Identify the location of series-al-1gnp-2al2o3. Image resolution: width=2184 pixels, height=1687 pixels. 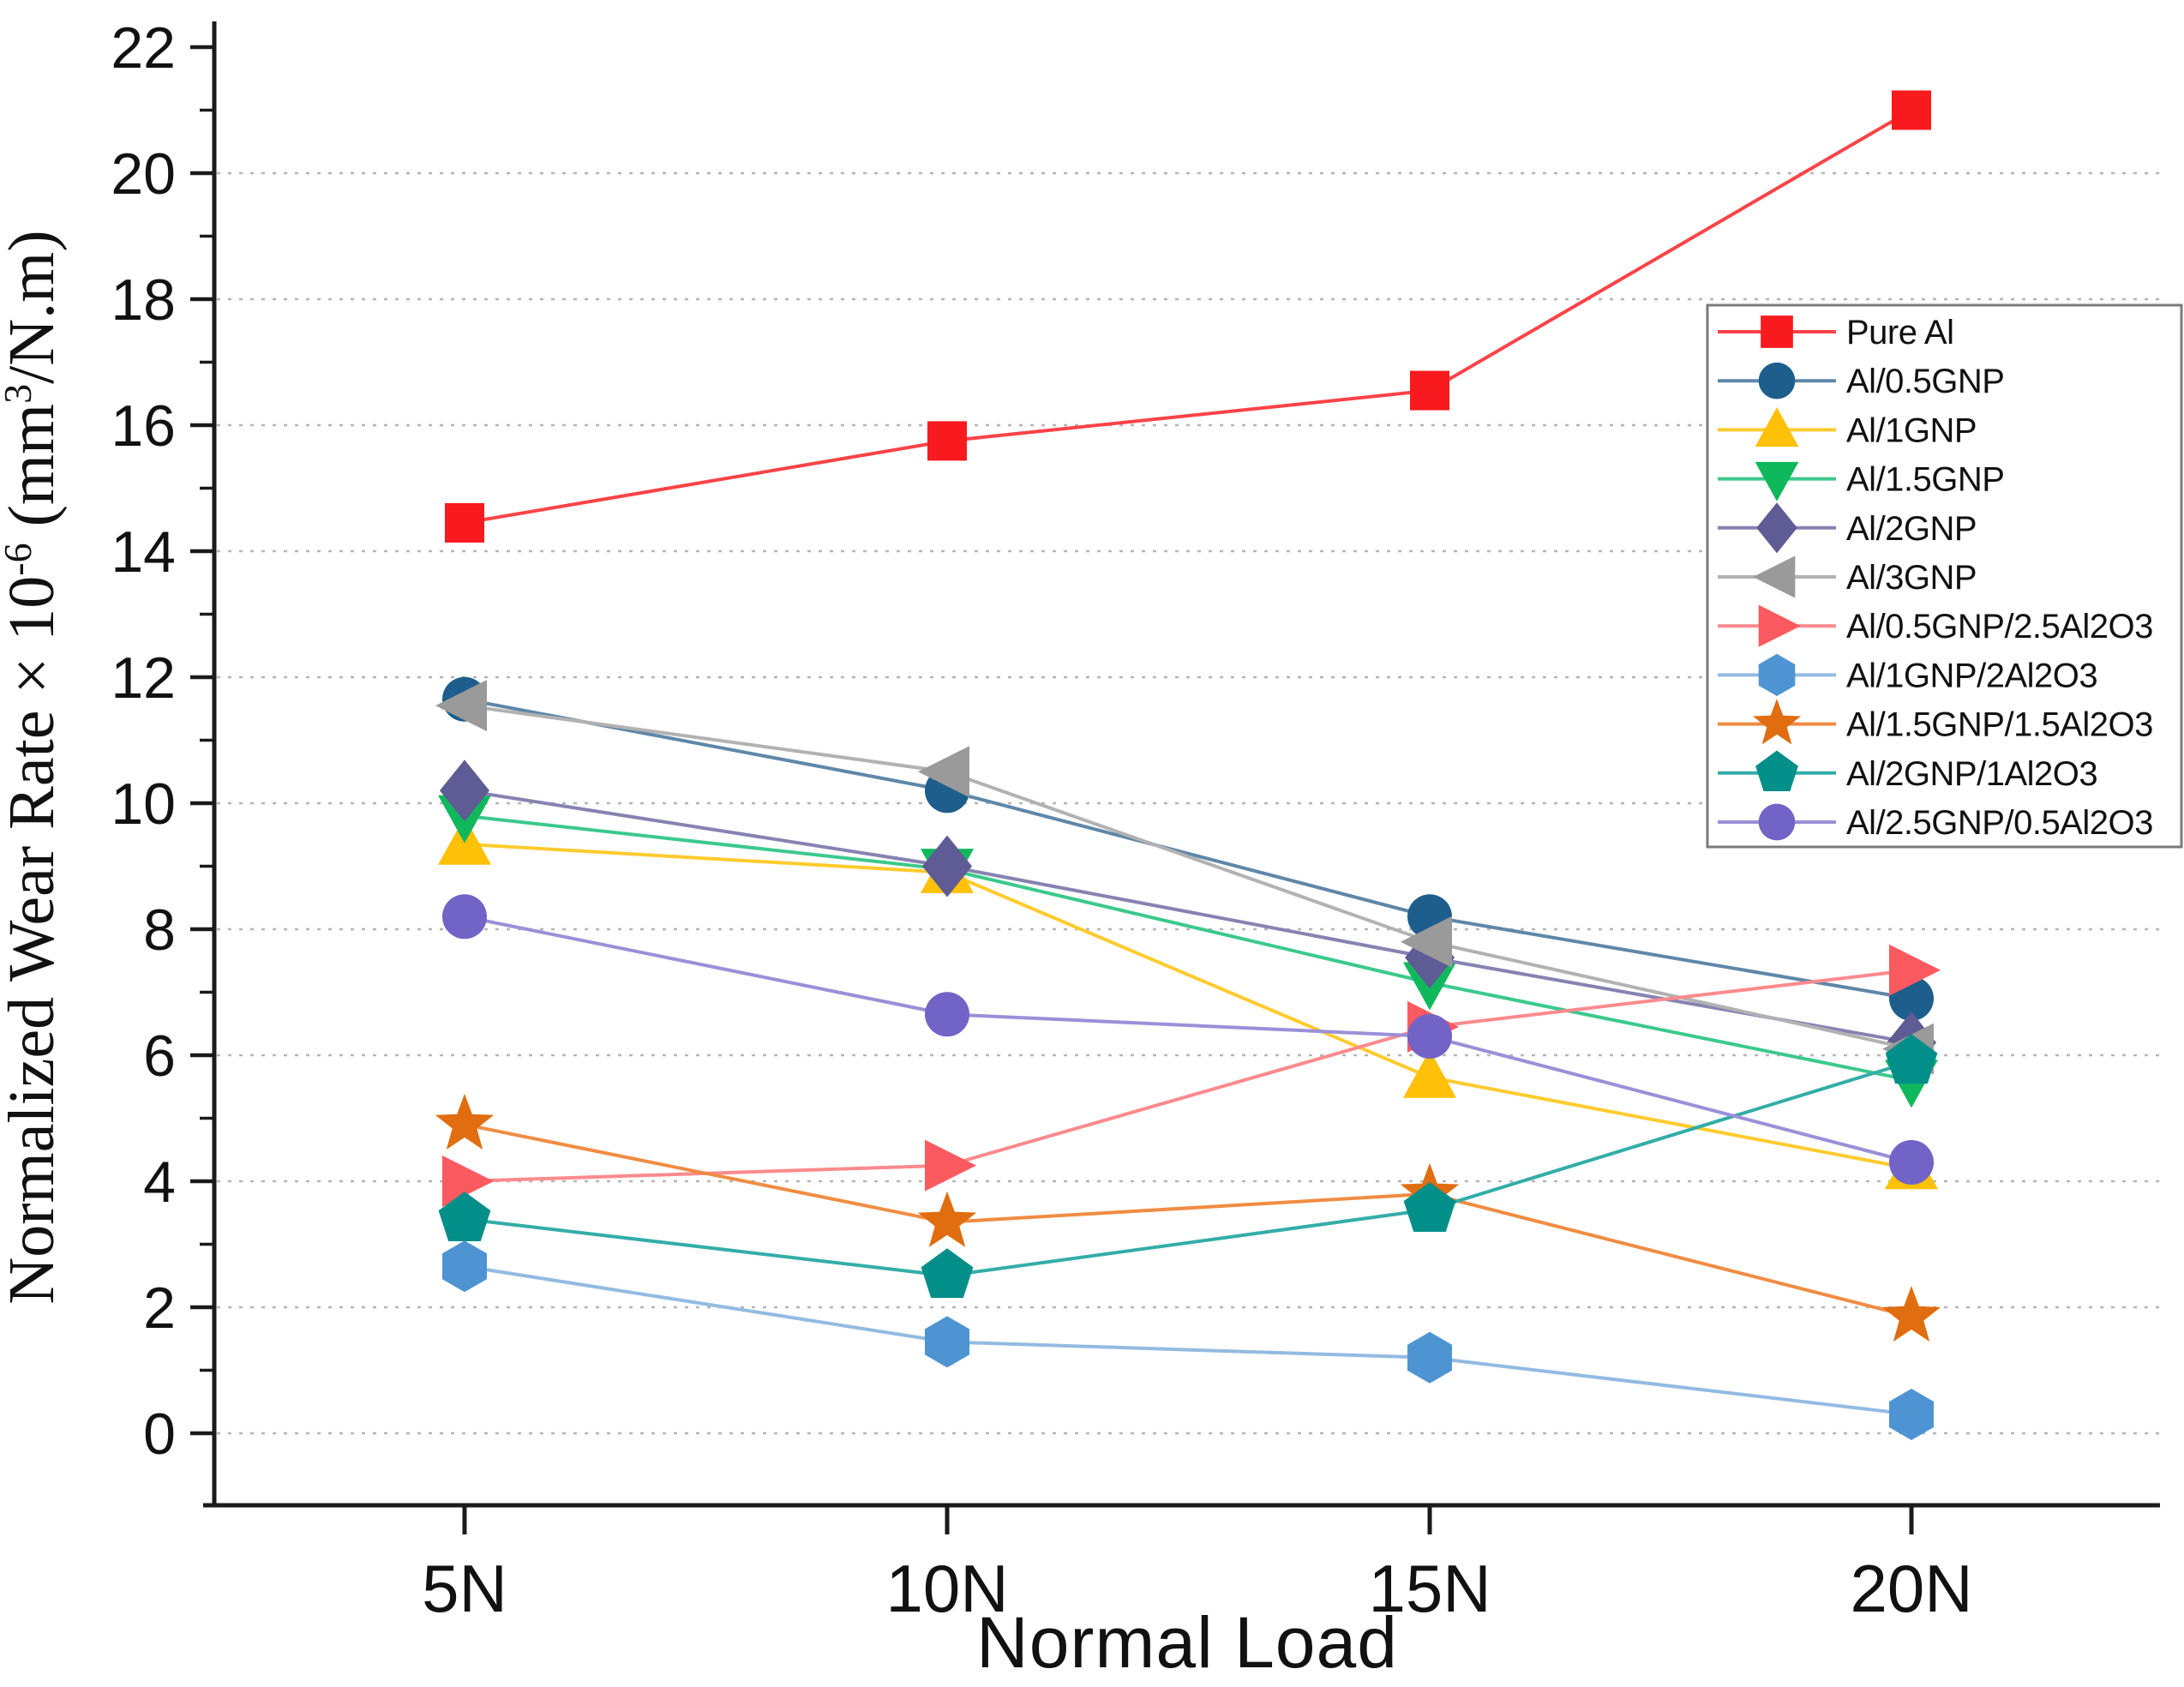
(1188, 1340).